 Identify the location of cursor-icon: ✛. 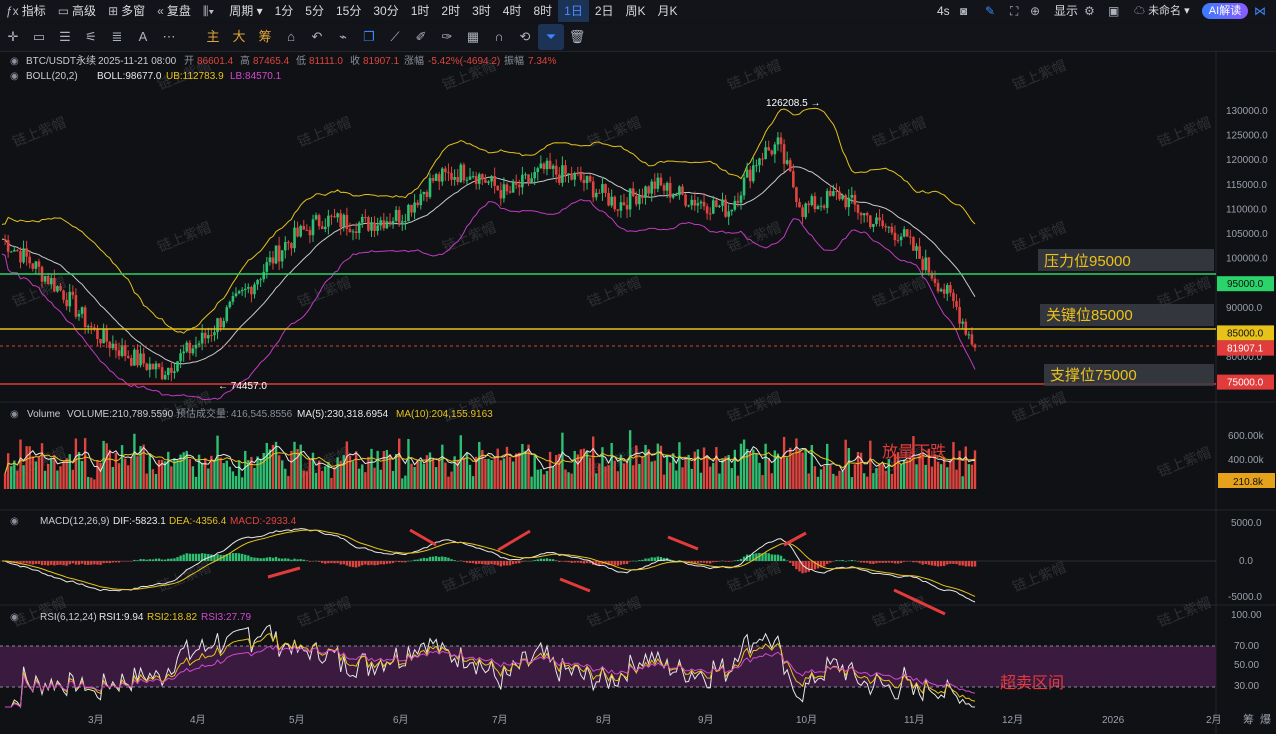
(13, 36).